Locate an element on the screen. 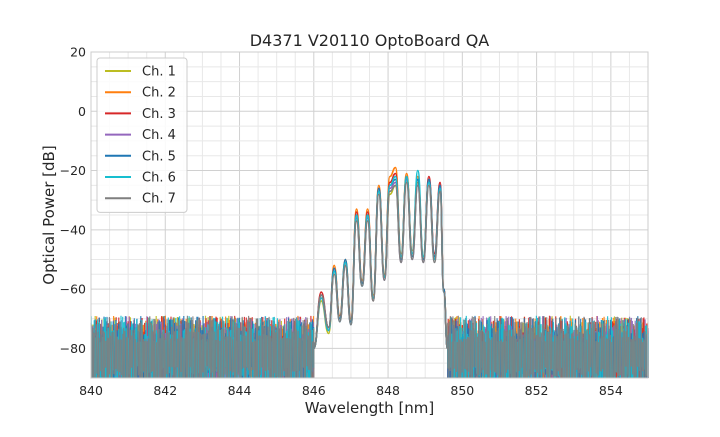 This screenshot has width=720, height=437. y-tick-label: −20 is located at coordinates (73, 170).